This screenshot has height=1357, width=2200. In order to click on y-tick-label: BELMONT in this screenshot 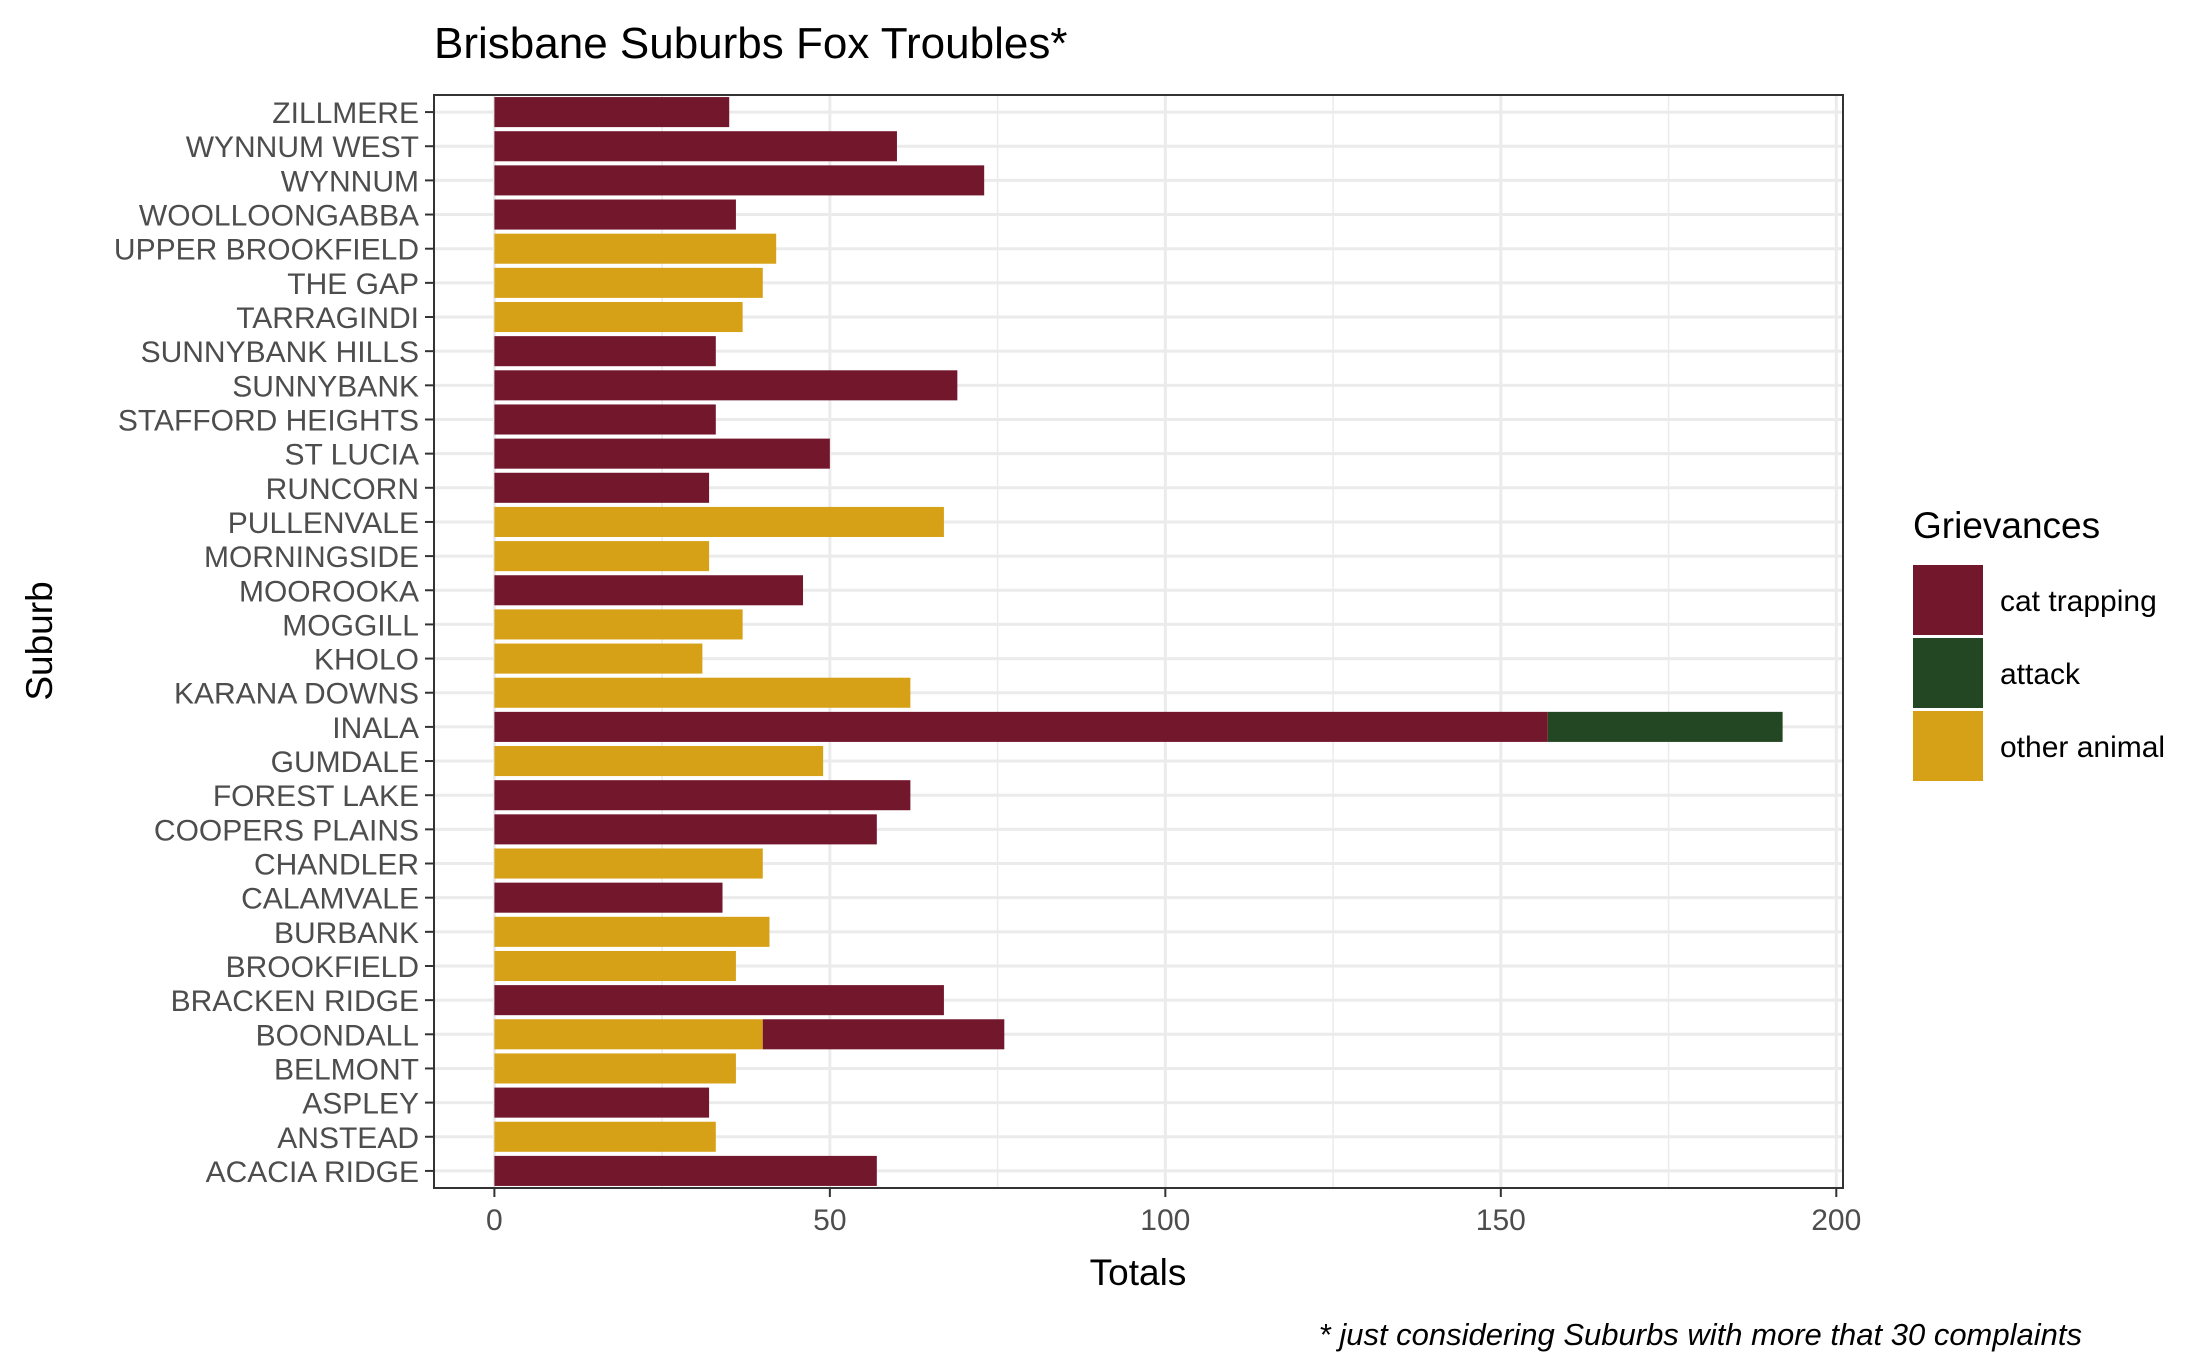, I will do `click(346, 1069)`.